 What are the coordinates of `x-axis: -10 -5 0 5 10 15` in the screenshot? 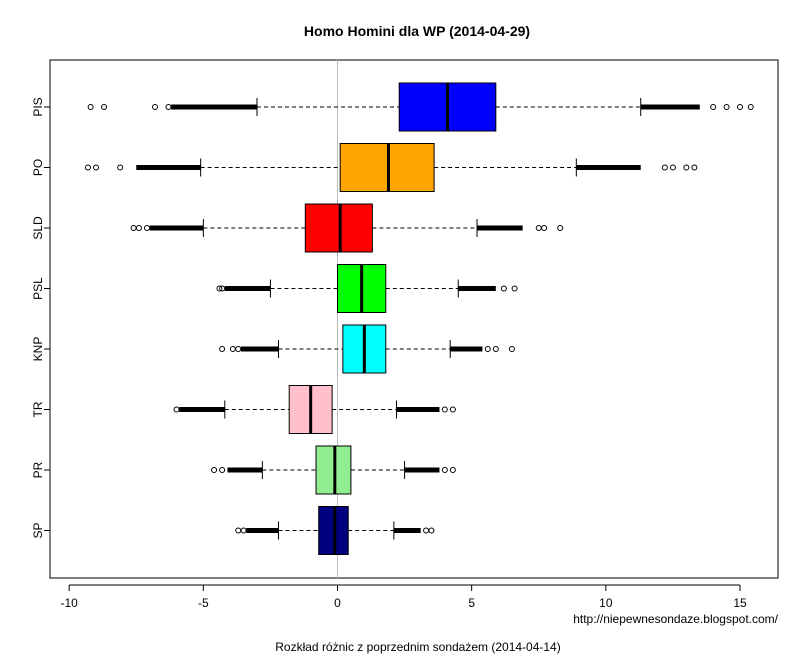 It's located at (403, 597).